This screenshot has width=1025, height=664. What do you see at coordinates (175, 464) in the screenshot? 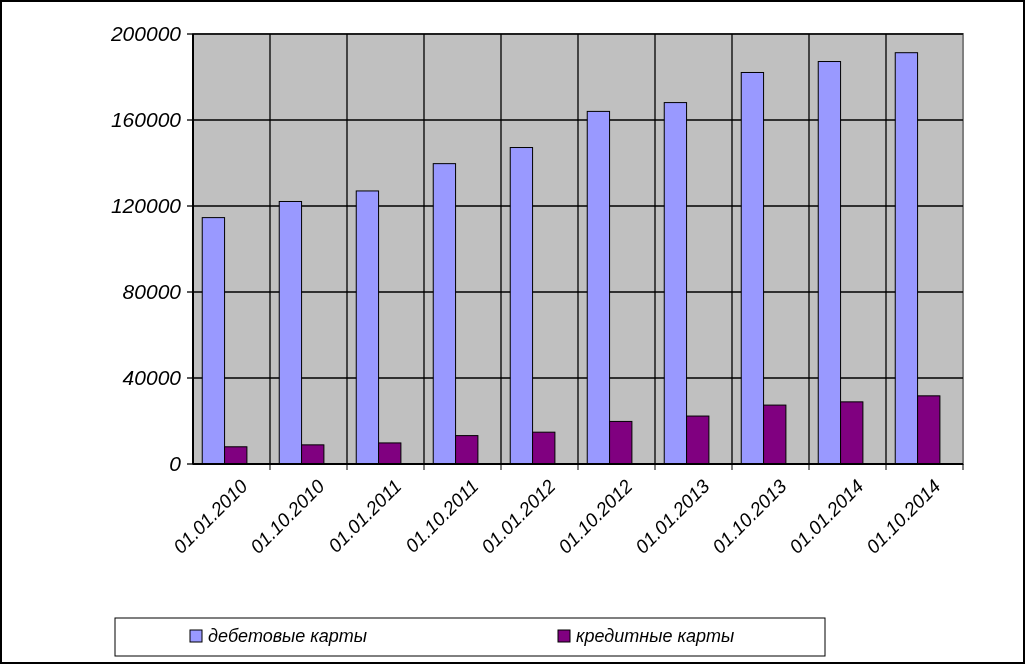
I see `y-tick-label: 0` at bounding box center [175, 464].